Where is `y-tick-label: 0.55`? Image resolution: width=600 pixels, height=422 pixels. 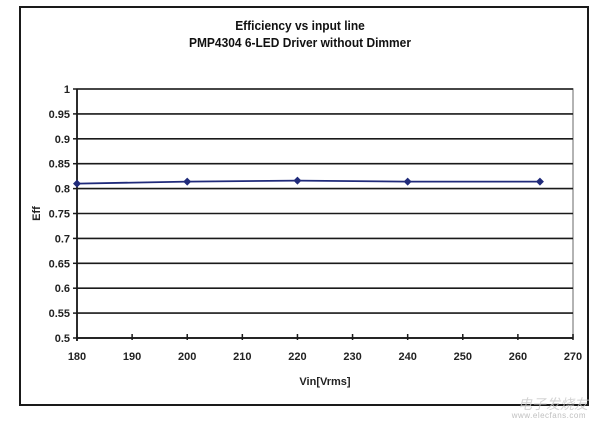
y-tick-label: 0.55 is located at coordinates (59, 314).